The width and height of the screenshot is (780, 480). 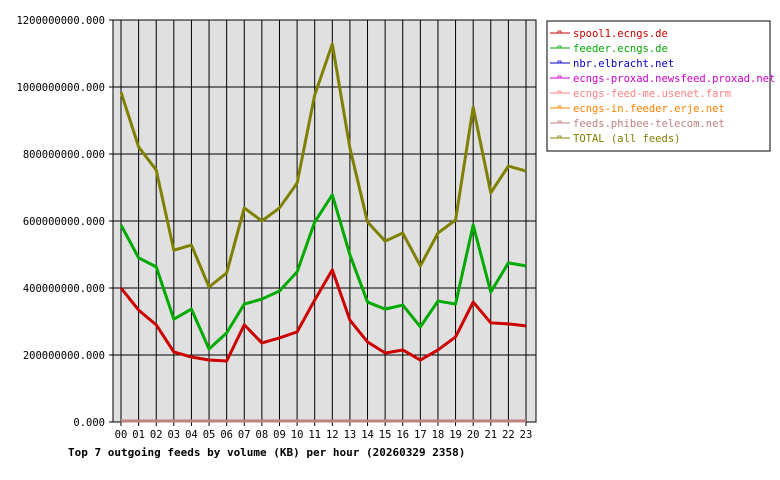 I want to click on y-tick-label: 1200000000.000, so click(x=60, y=21).